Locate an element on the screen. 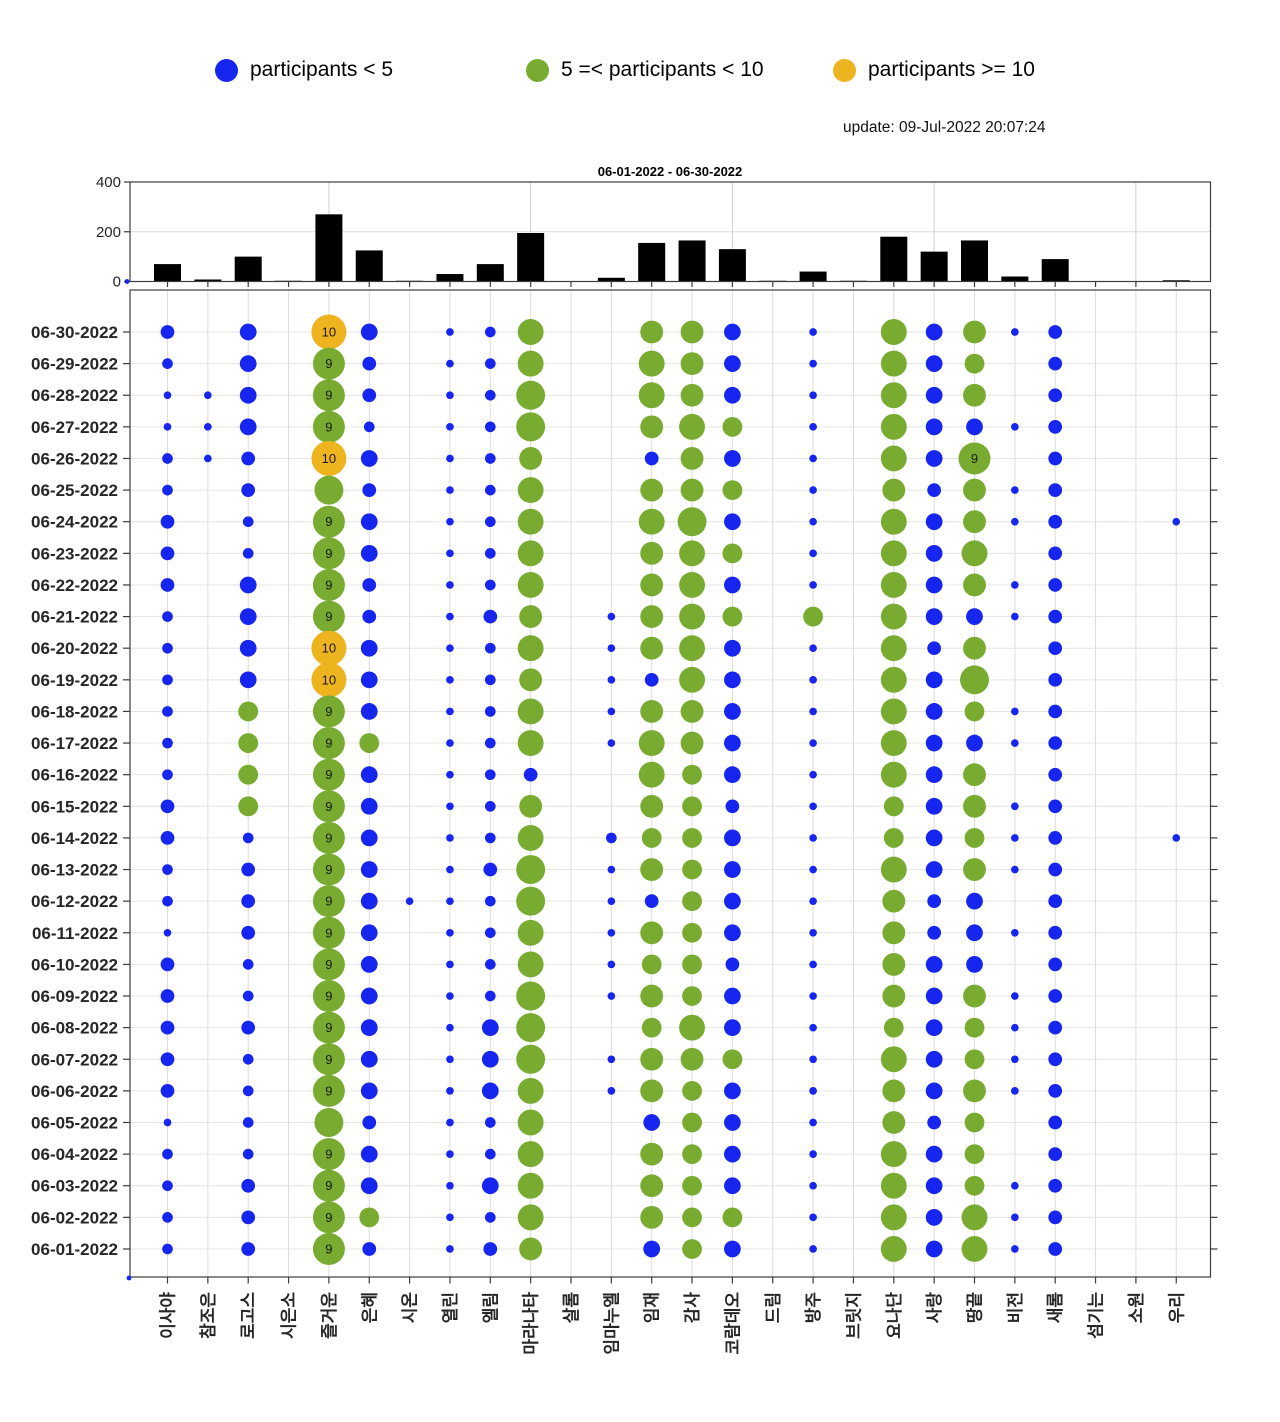  date-row-label: 06-23-2022 is located at coordinates (74, 553).